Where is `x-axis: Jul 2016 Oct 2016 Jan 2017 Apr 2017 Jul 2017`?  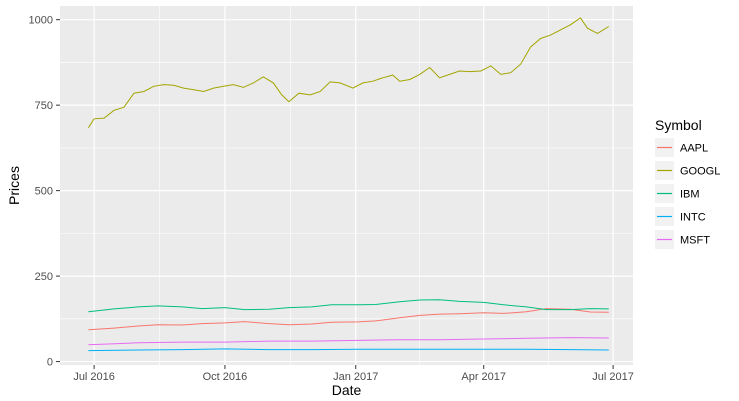
x-axis: Jul 2016 Oct 2016 Jan 2017 Apr 2017 Jul 2017 is located at coordinates (353, 374).